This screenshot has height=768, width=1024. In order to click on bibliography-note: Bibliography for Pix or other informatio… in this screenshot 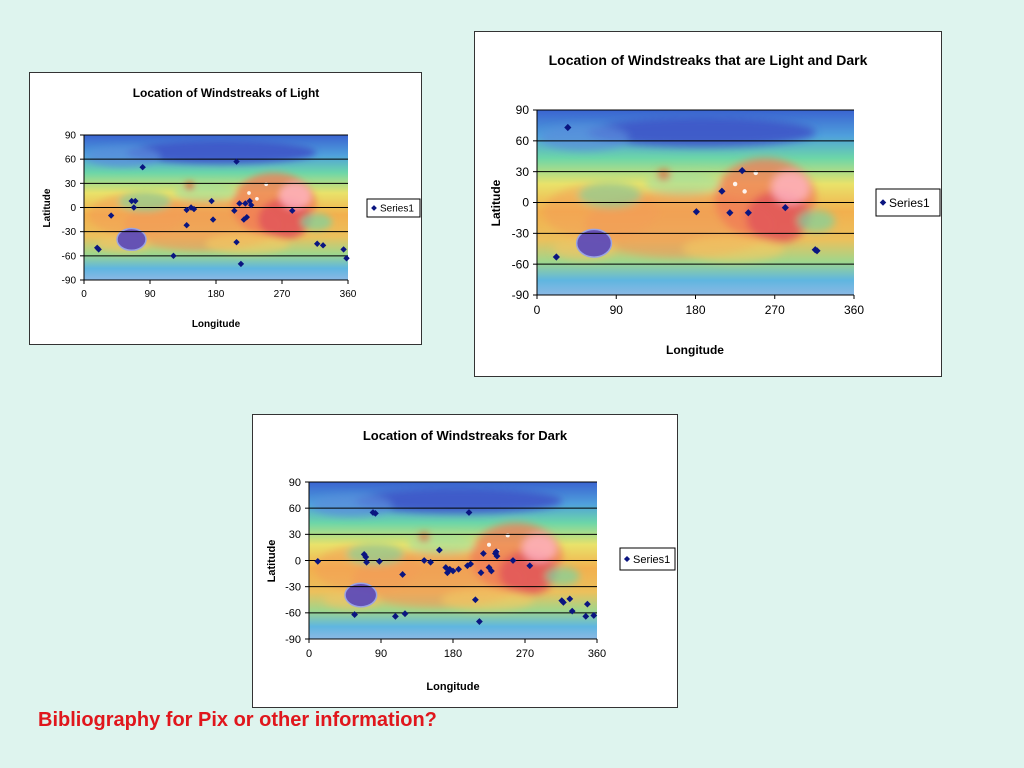, I will do `click(237, 720)`.